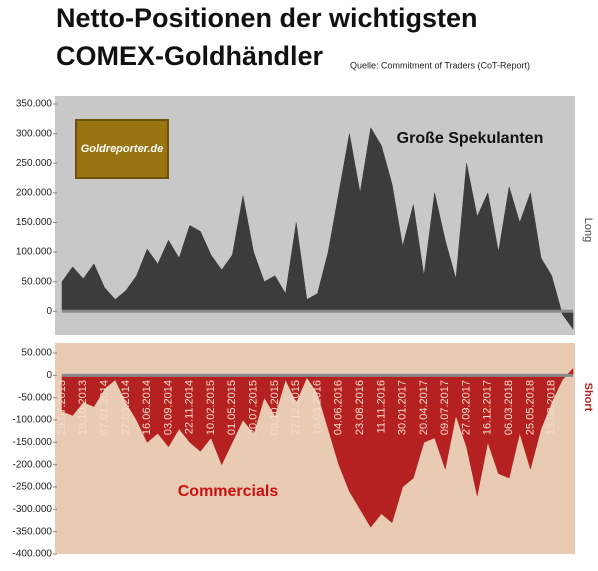 The image size is (598, 571). Describe the element at coordinates (466, 407) in the screenshot. I see `x-tick-label: 27.09.2017` at that location.